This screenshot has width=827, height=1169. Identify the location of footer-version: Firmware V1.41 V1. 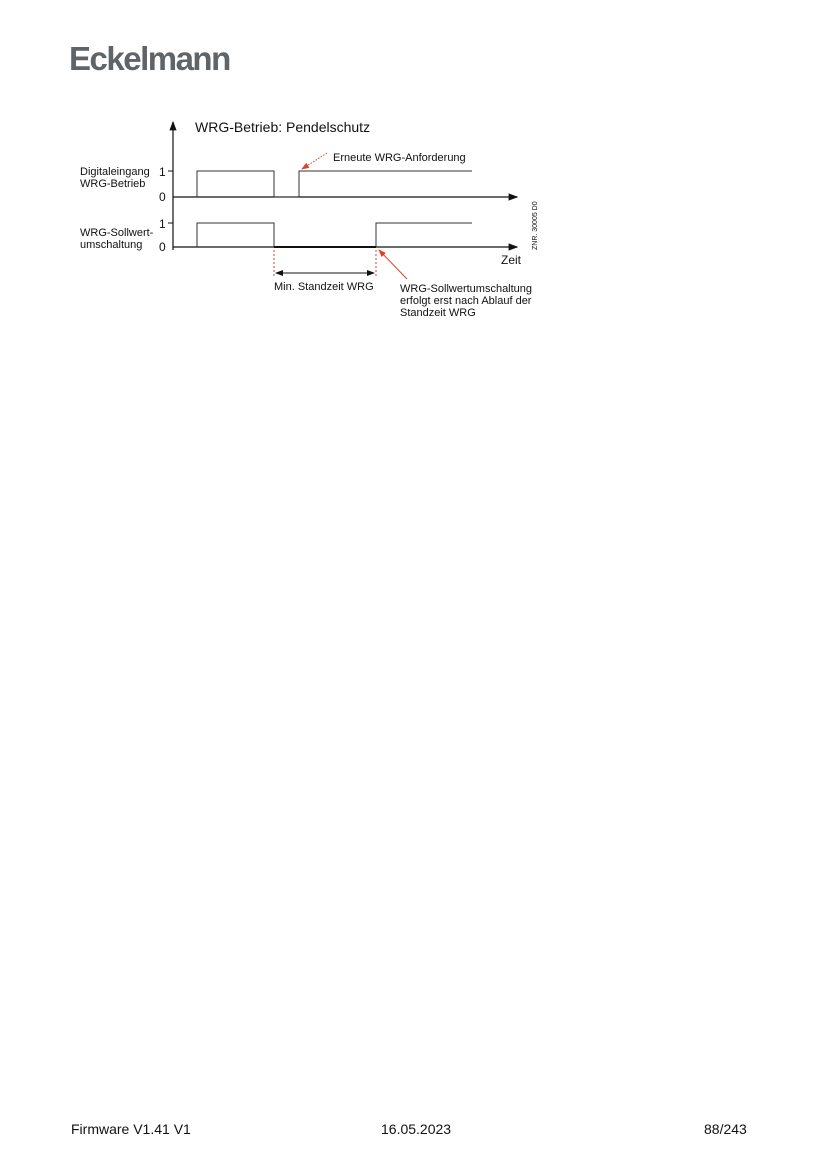
(131, 1129).